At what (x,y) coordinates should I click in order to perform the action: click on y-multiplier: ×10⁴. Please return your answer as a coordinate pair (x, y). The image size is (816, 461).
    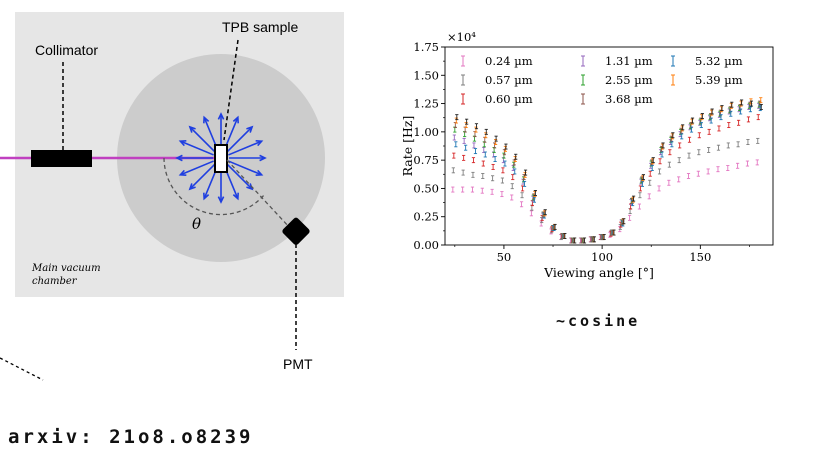
    Looking at the image, I should click on (461, 37).